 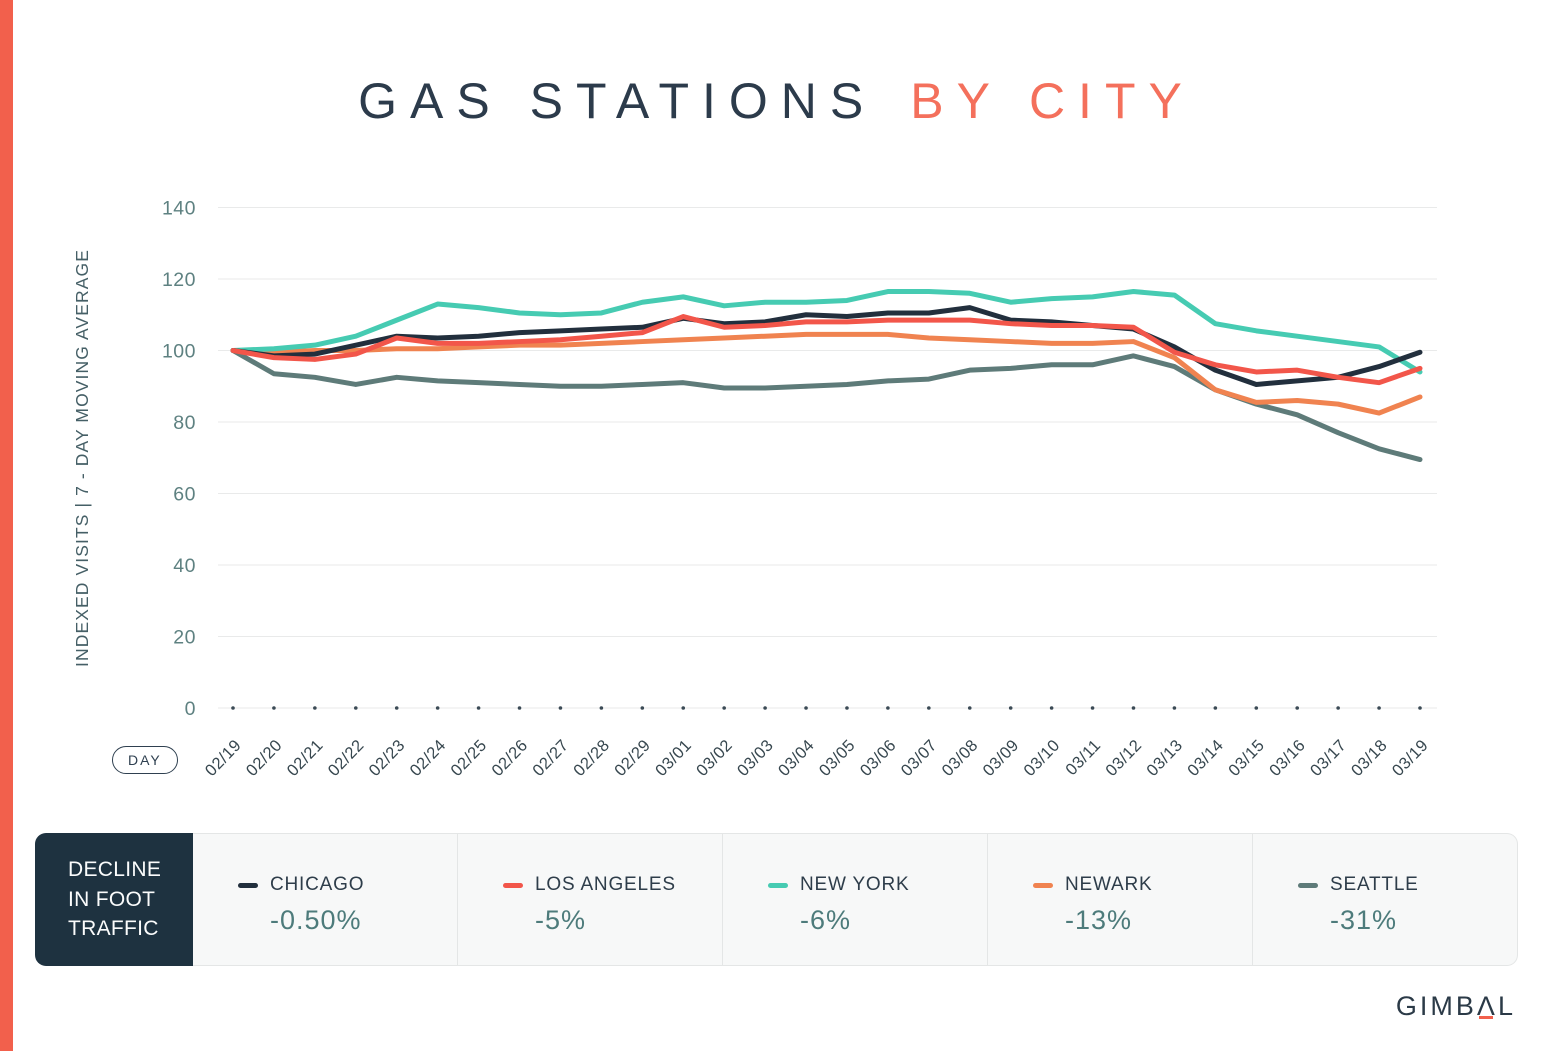 I want to click on y-tick-label: 120, so click(x=179, y=280).